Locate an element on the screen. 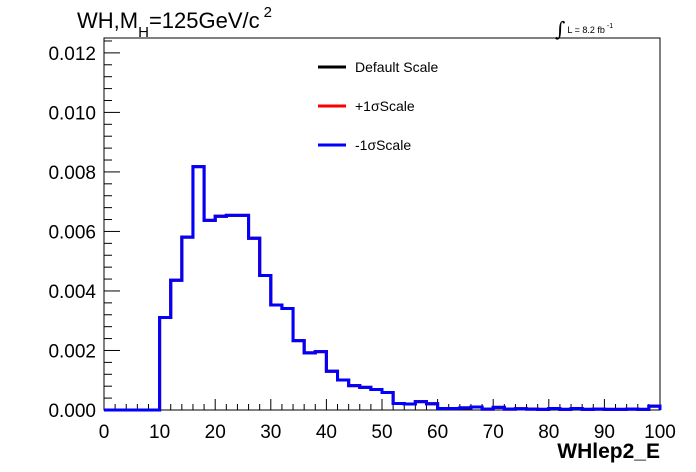 The image size is (696, 472). x-axis-title: WHlep2_E is located at coordinates (608, 451).